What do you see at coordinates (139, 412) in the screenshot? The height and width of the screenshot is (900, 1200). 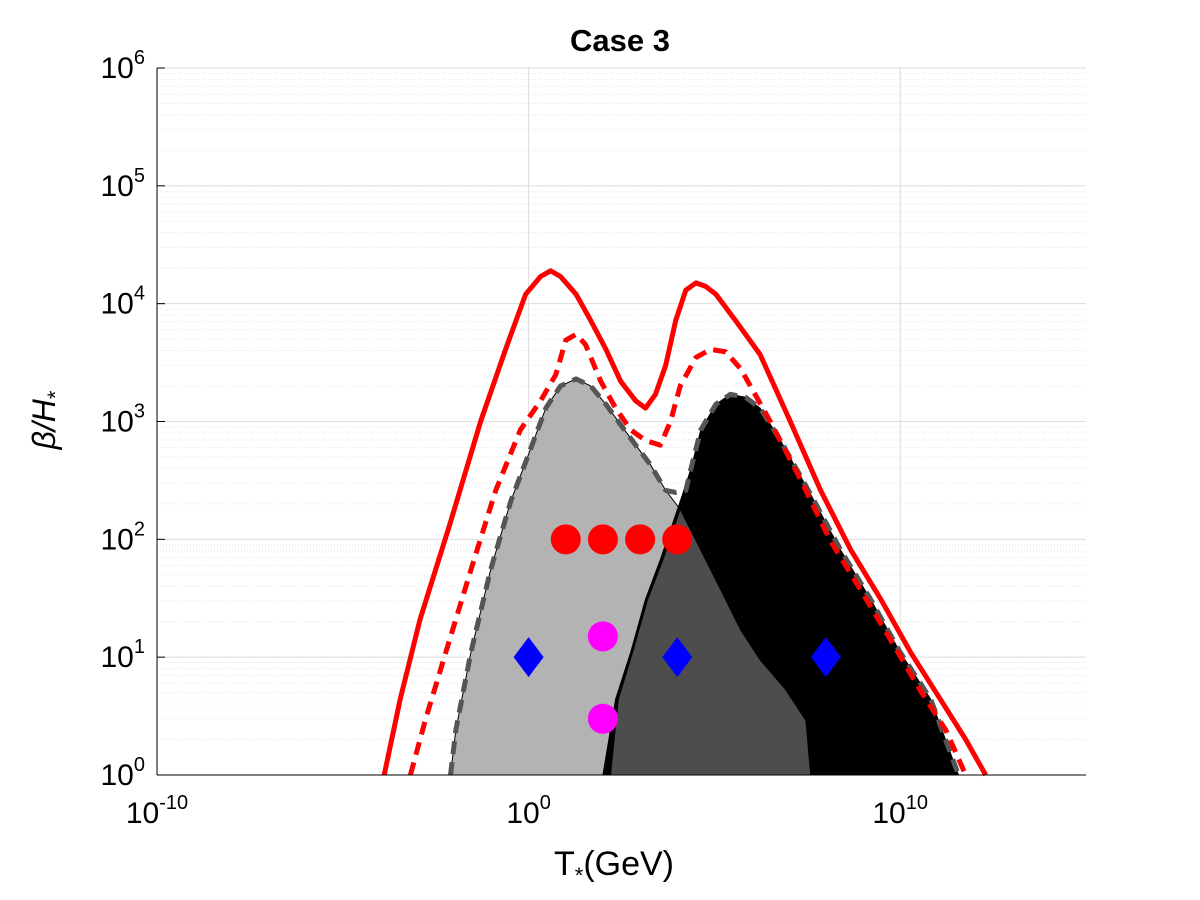 I see `y-tick-exp: 3` at bounding box center [139, 412].